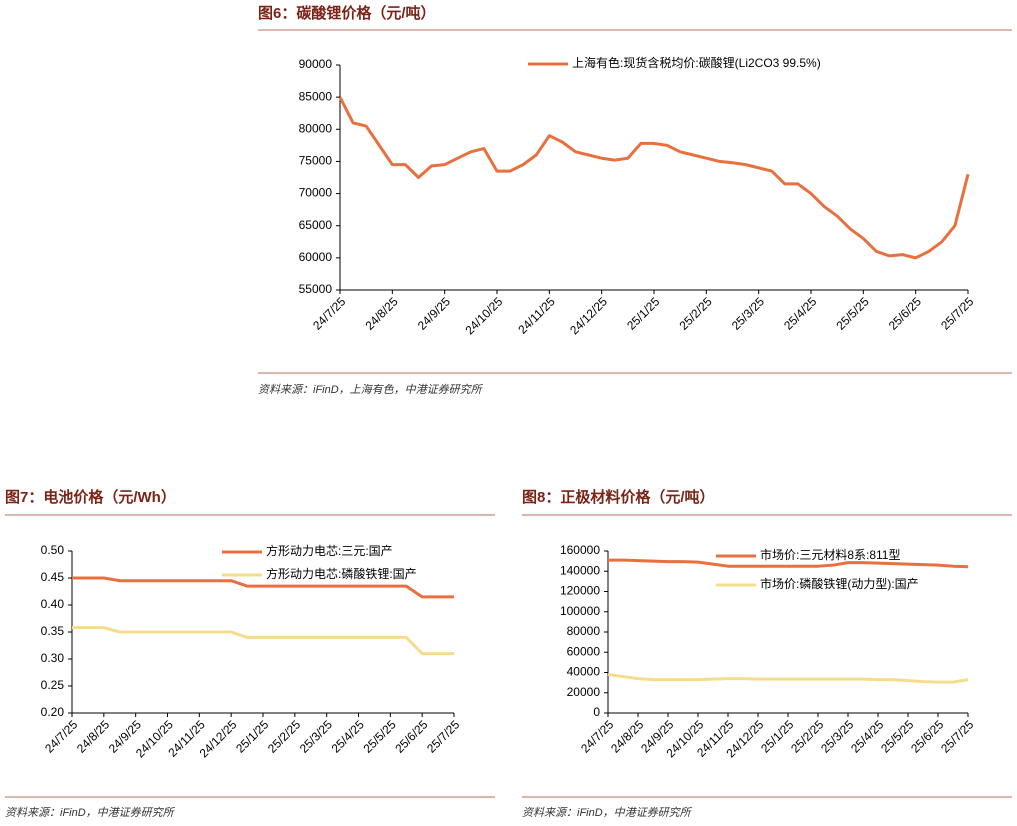 The image size is (1017, 826). Describe the element at coordinates (341, 573) in the screenshot. I see `legend-label: 方形动力电芯:磷酸铁锂:国产` at that location.